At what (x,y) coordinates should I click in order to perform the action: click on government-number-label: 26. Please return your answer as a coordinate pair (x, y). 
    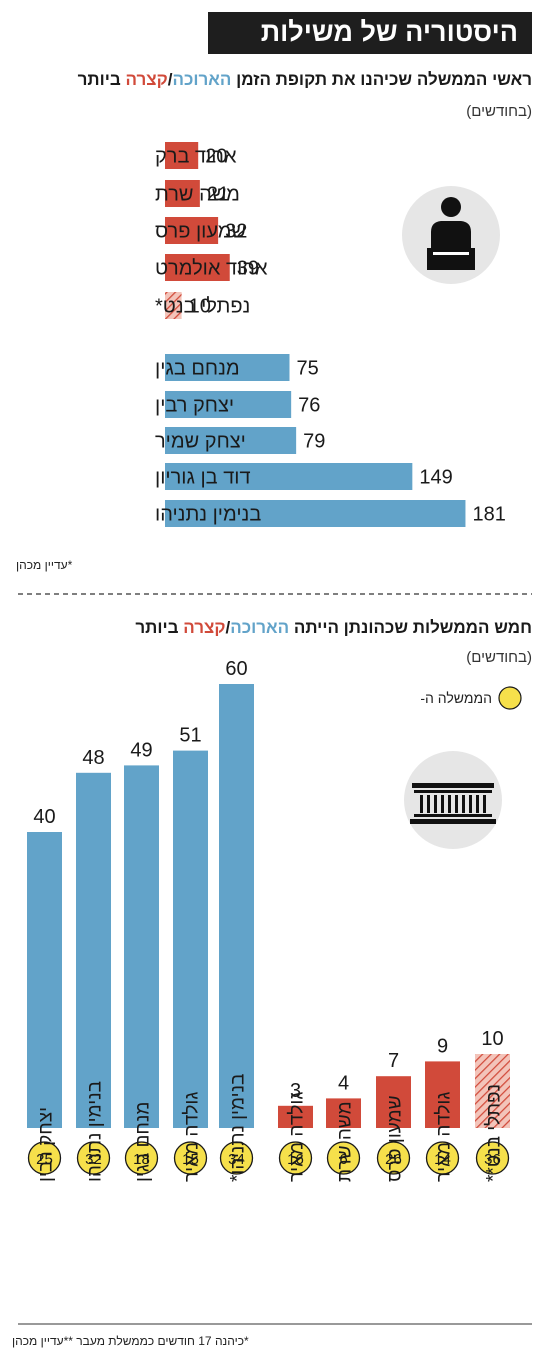
    Looking at the image, I should click on (393, 1159).